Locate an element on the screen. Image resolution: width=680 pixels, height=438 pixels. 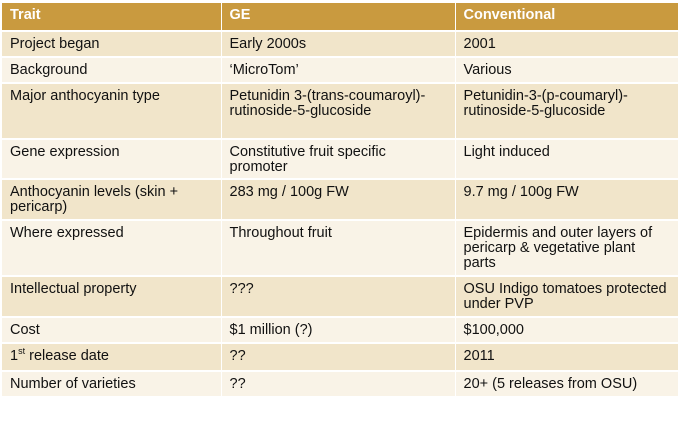
ge-cell: ??? is located at coordinates (338, 297).